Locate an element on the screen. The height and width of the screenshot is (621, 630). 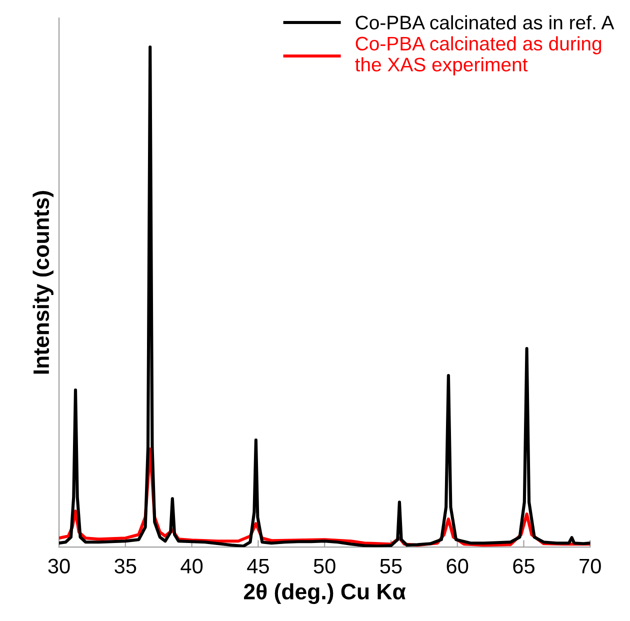
x-tick-label: 35 is located at coordinates (125, 566).